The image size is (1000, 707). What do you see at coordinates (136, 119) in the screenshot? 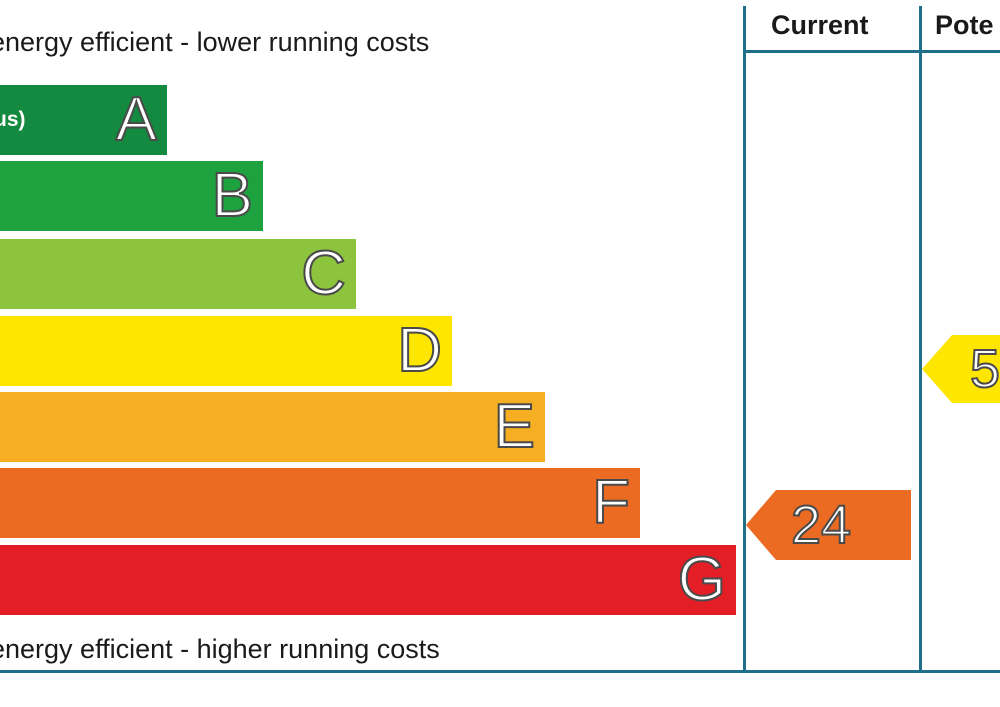
I see `band-a-letter: A` at bounding box center [136, 119].